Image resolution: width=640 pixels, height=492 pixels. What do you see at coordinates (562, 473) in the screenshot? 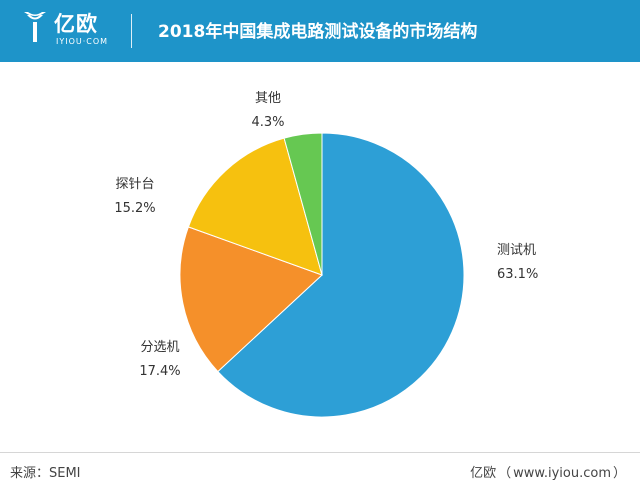
I see `site-url: www.iyiou.com` at bounding box center [562, 473].